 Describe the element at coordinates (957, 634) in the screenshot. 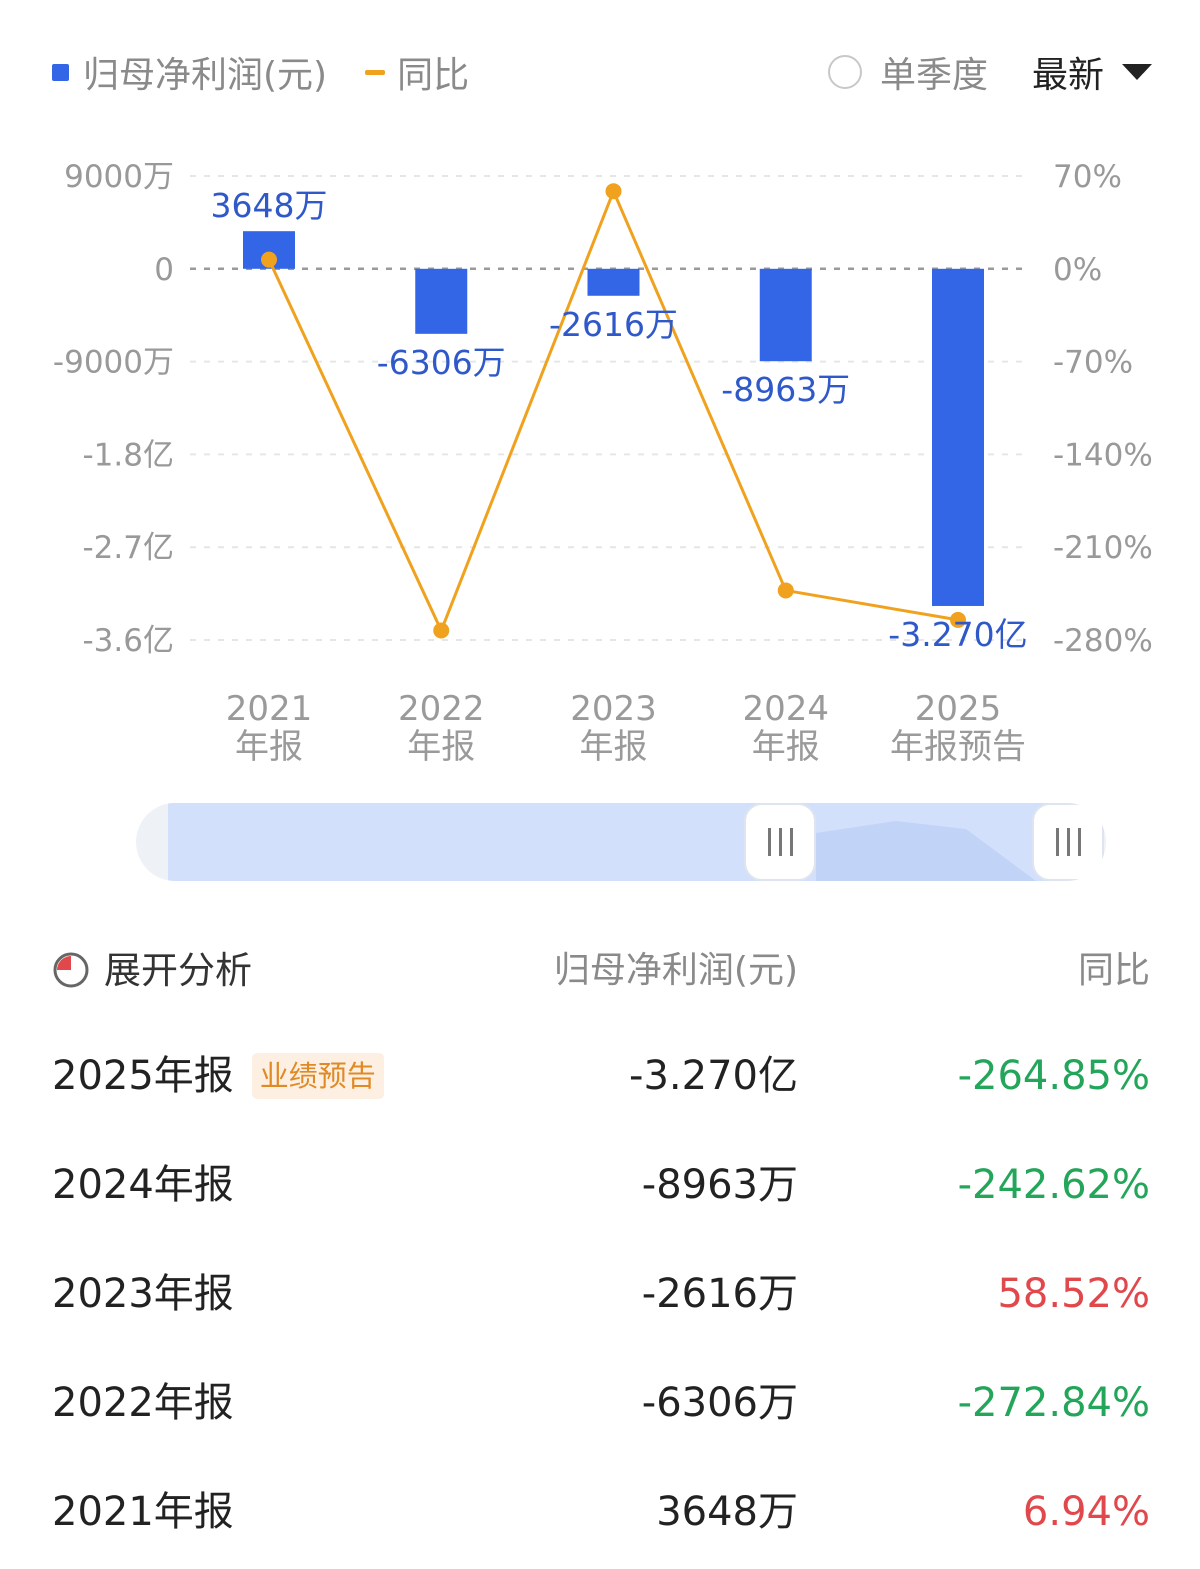

I see `bar-data-label: -3.270亿` at that location.